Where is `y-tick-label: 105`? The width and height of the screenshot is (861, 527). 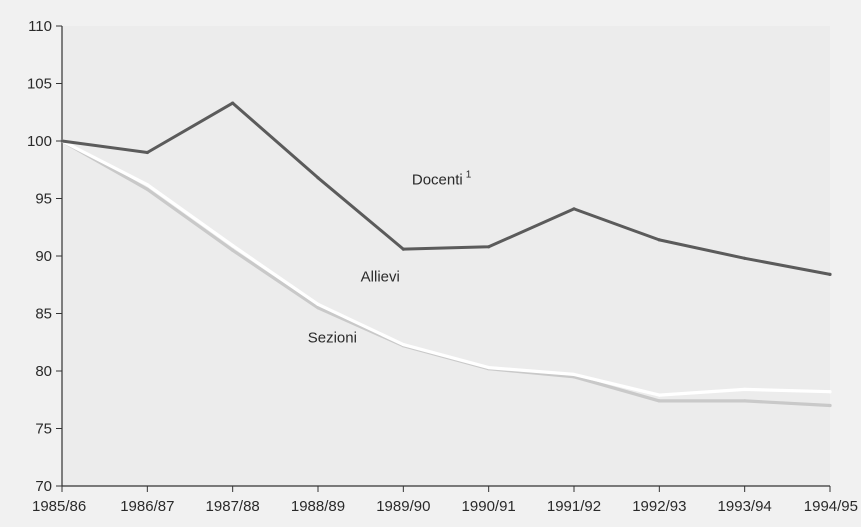
y-tick-label: 105 is located at coordinates (39, 84).